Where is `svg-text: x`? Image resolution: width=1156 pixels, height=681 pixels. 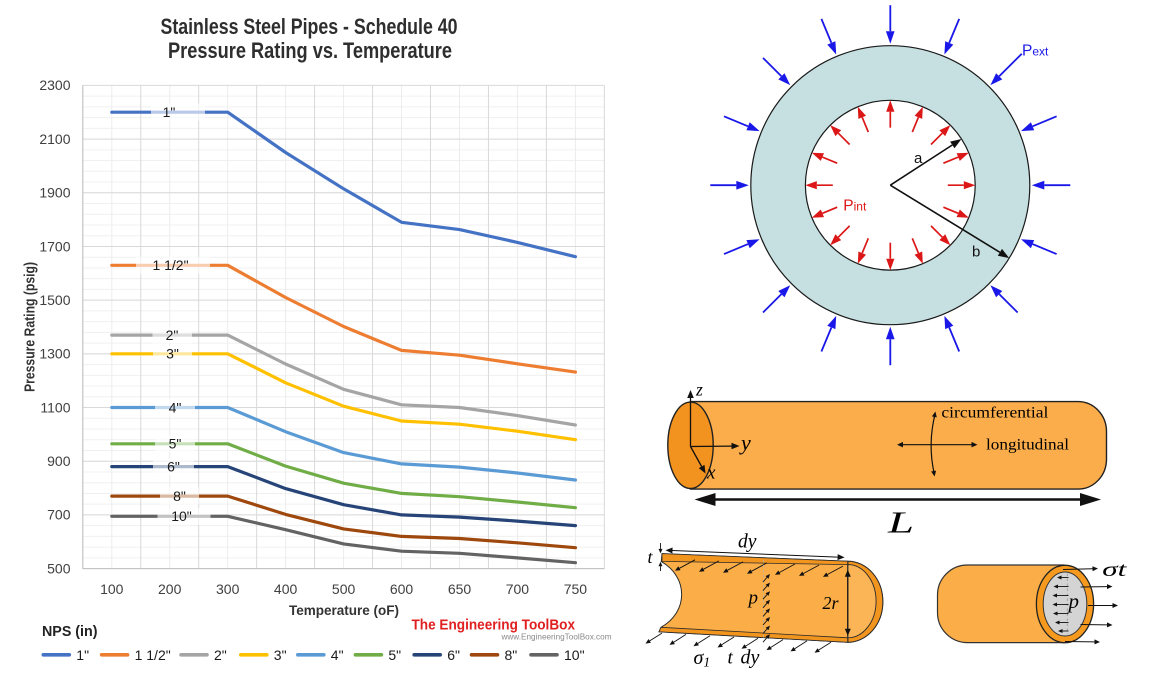
svg-text: x is located at coordinates (711, 473).